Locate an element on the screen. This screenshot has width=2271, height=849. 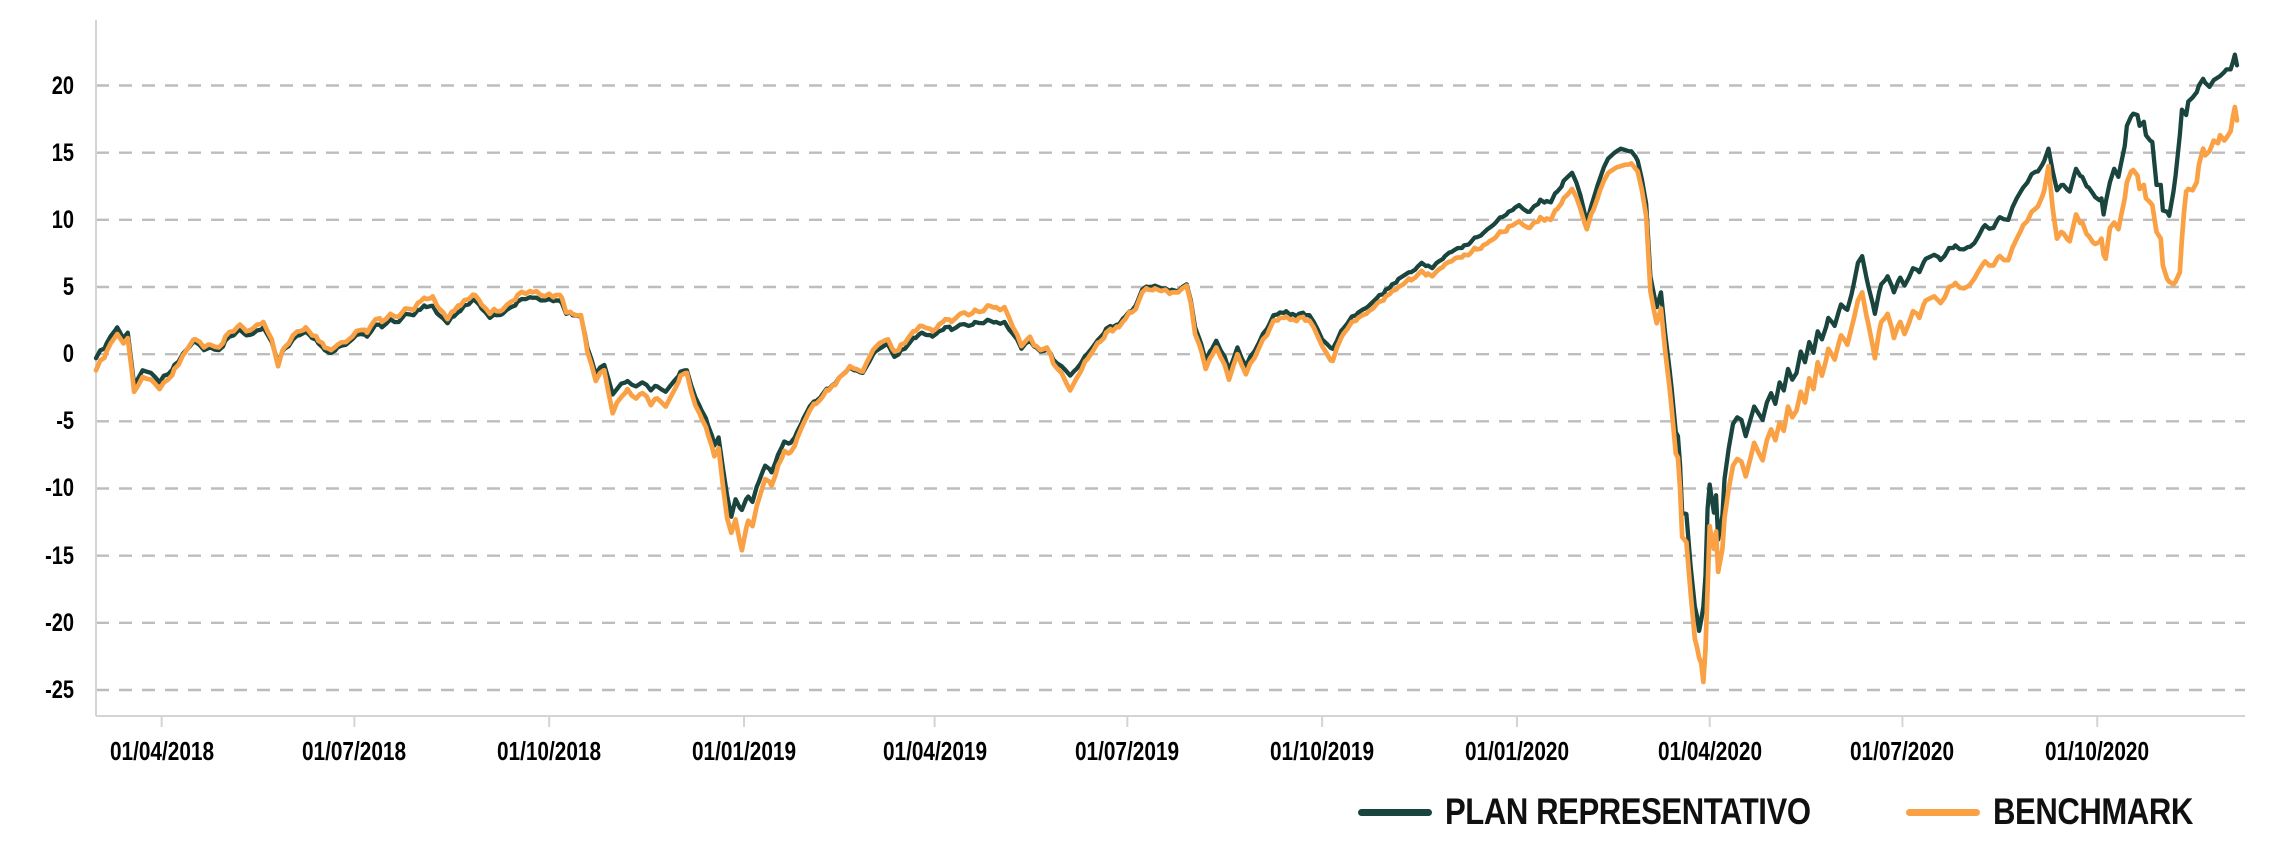
x-tick-label: 01/01/2019 is located at coordinates (744, 751).